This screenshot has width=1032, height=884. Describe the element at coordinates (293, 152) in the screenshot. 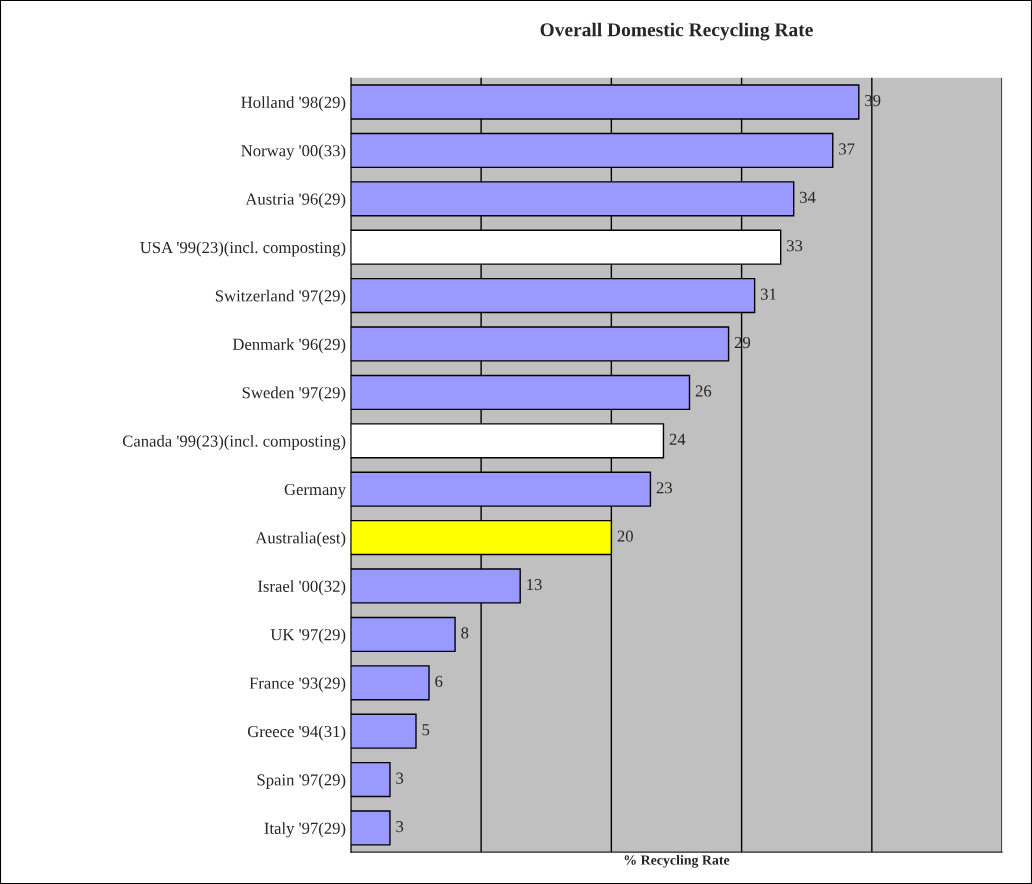

I see `y-tick-label: Norway '00(33)` at that location.